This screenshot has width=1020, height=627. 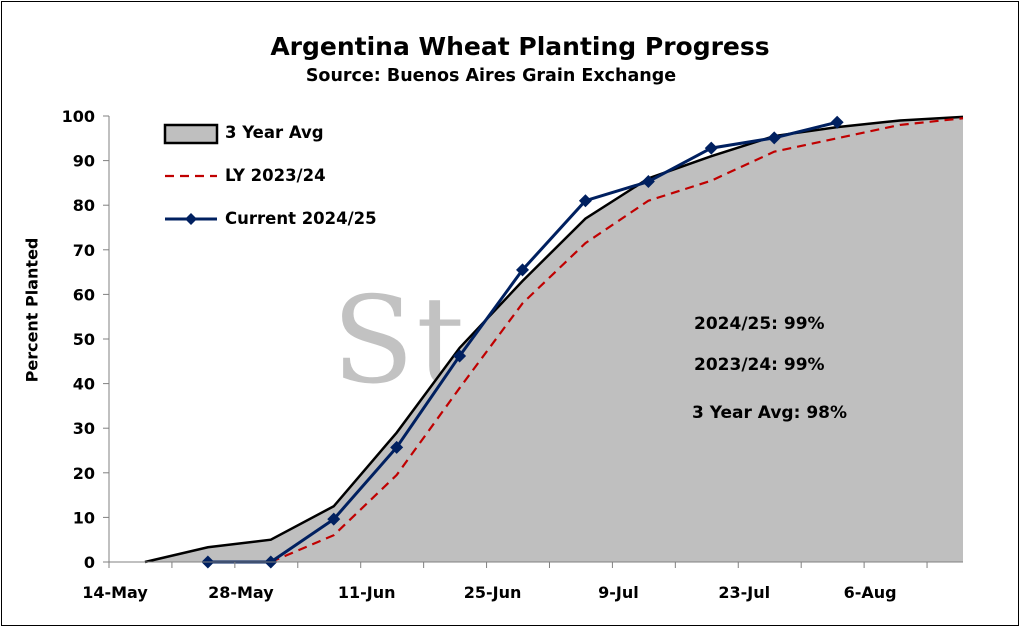 What do you see at coordinates (84, 250) in the screenshot?
I see `y-tick-label-7: 70` at bounding box center [84, 250].